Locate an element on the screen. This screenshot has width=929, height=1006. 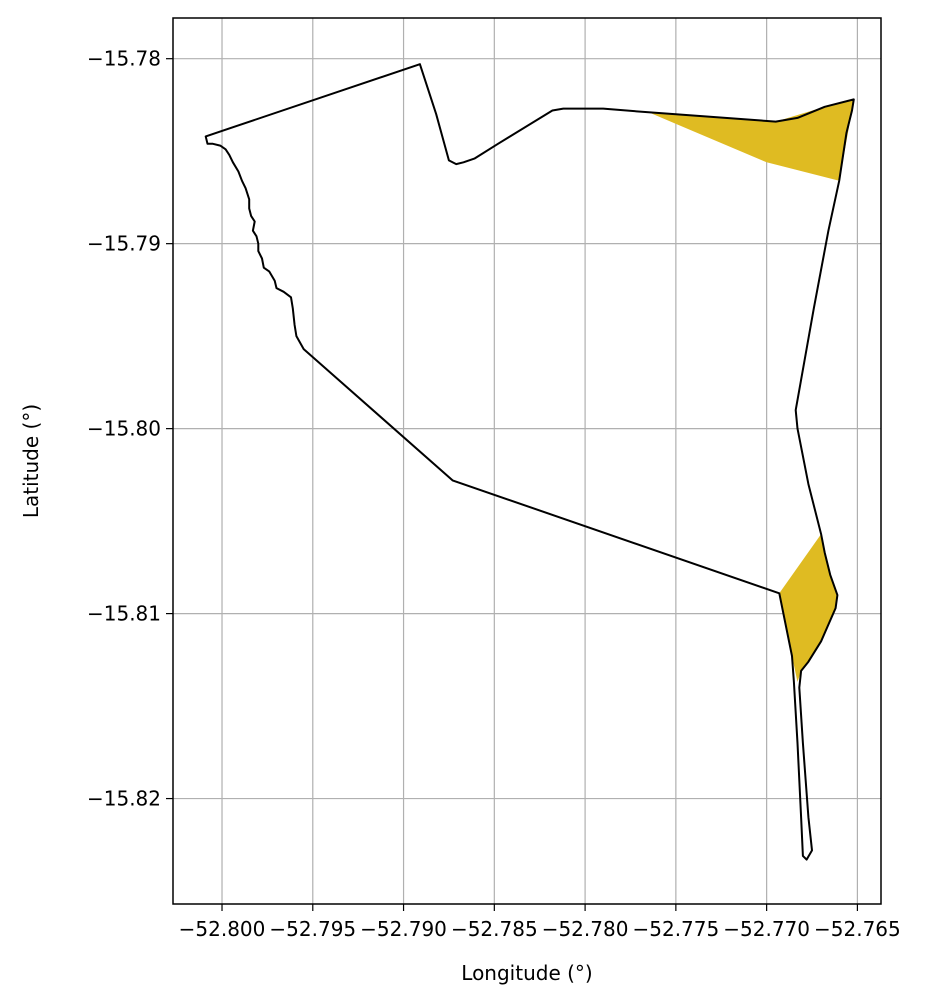
x-tick-label: −52.795 is located at coordinates (312, 929).